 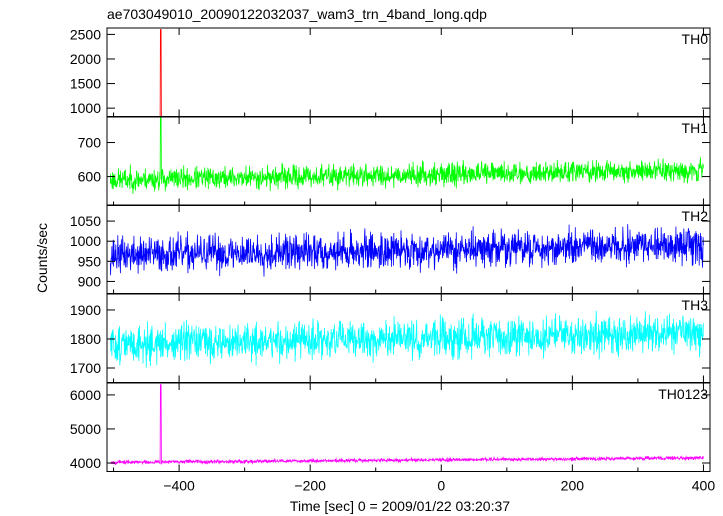 I want to click on x-tick-label: 400, so click(x=704, y=486).